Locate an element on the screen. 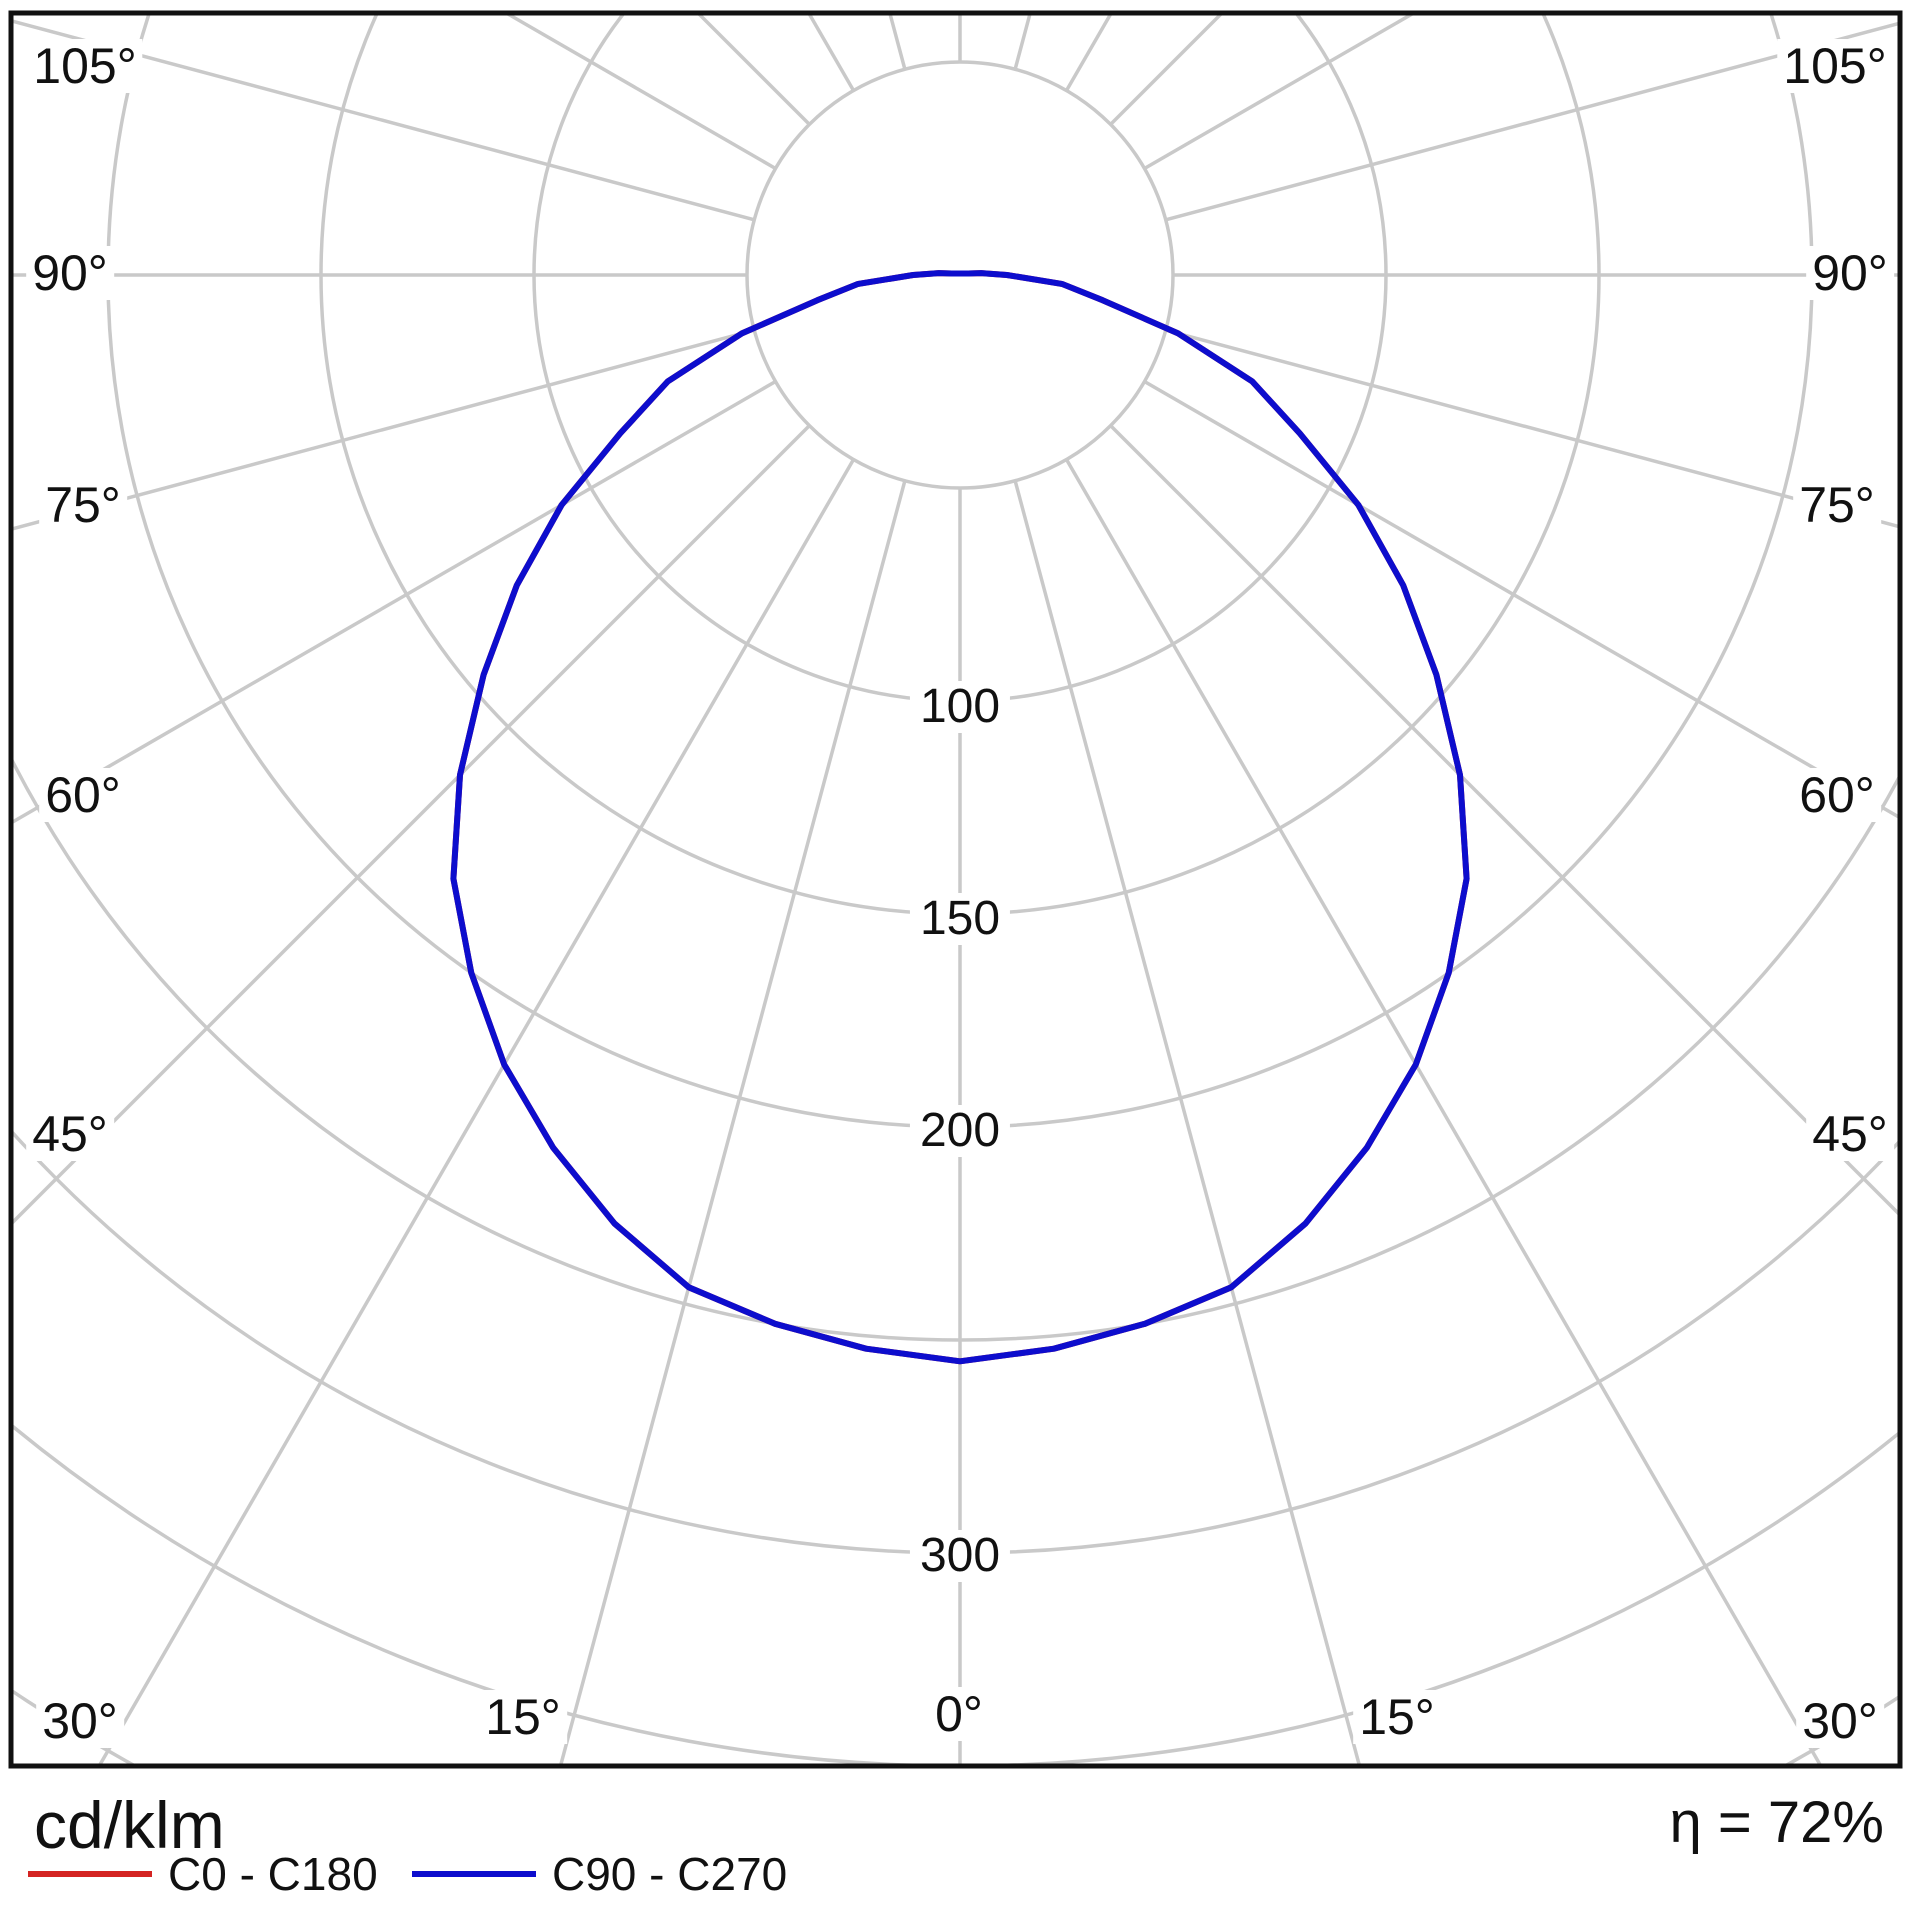 The height and width of the screenshot is (1920, 1920). legend-label-c90-c270: C90 - C270 is located at coordinates (670, 1874).